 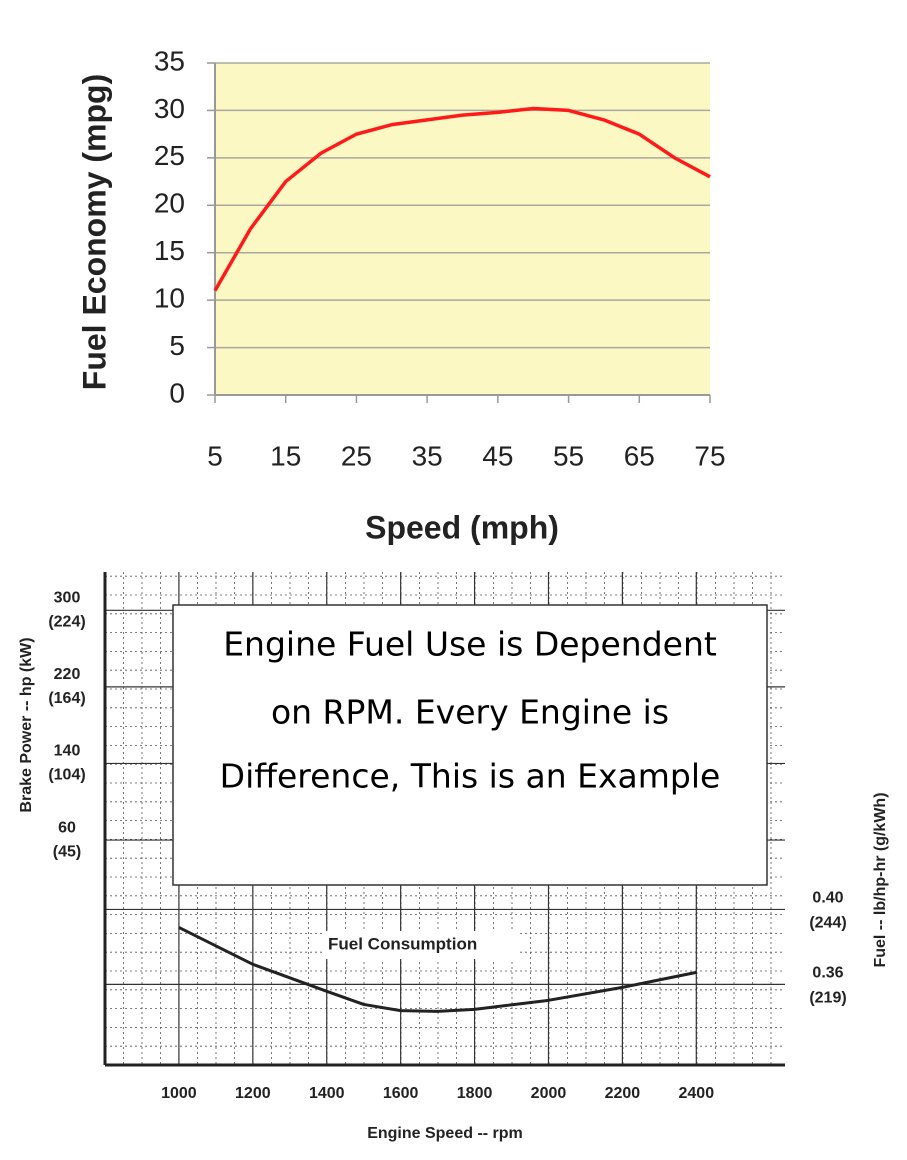 I want to click on x-tick-label: 45, so click(x=497, y=455).